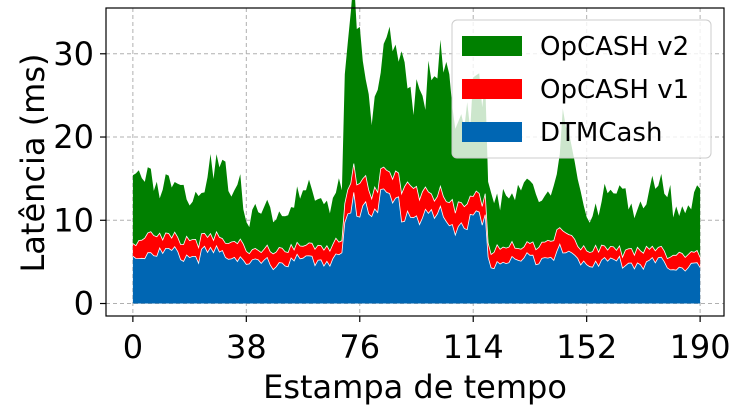  Describe the element at coordinates (614, 47) in the screenshot. I see `legend-label: OpCASH v2` at that location.